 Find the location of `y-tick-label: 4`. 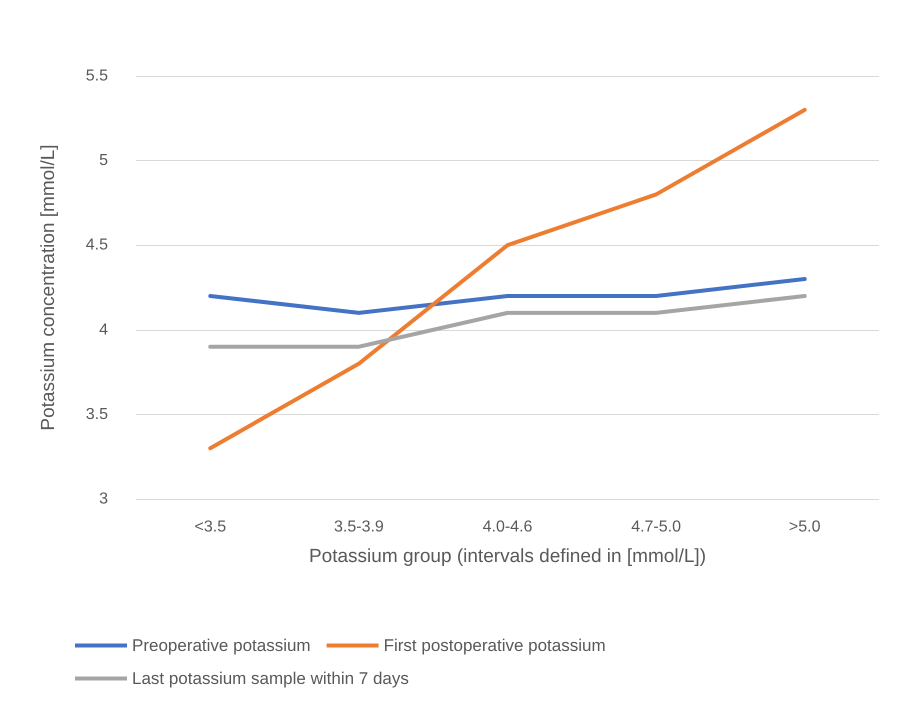

y-tick-label: 4 is located at coordinates (103, 329).